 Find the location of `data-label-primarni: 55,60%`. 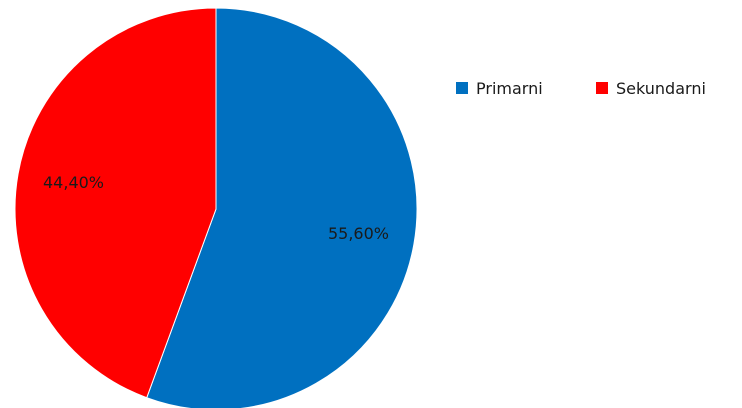

data-label-primarni: 55,60% is located at coordinates (358, 233).